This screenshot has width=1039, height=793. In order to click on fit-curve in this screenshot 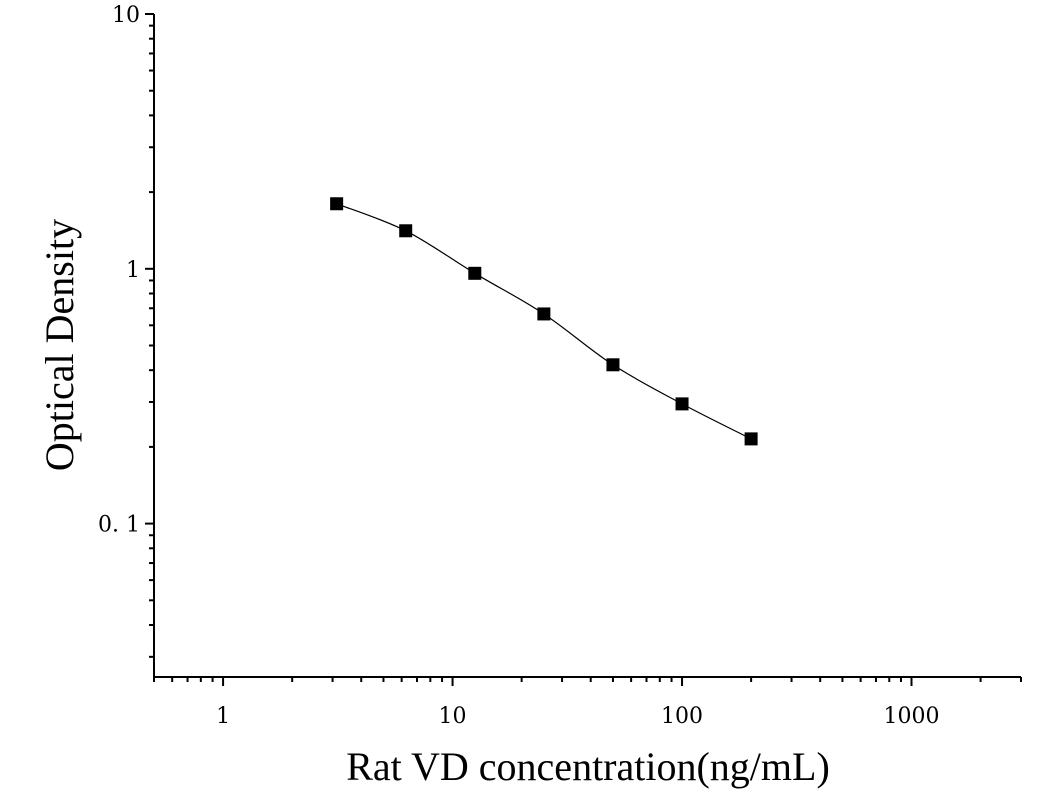, I will do `click(544, 321)`.